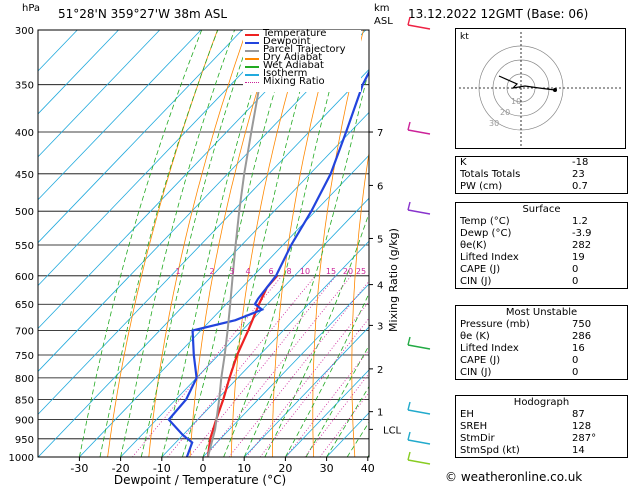  Describe the element at coordinates (541, 258) in the screenshot. I see `table-row: Lifted Index 19` at that location.